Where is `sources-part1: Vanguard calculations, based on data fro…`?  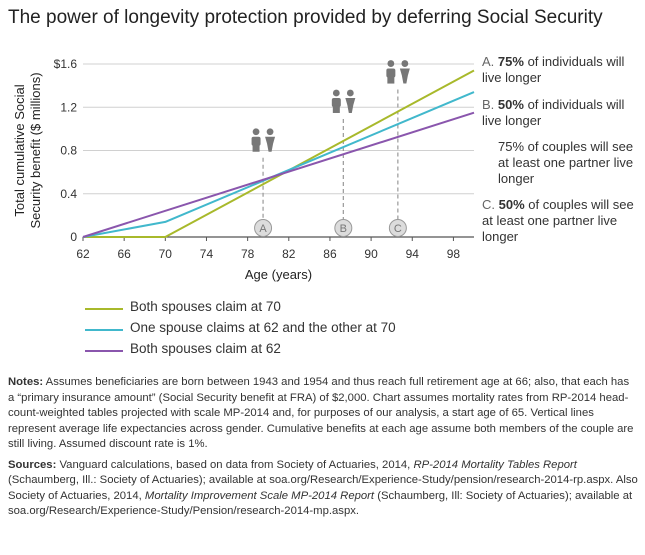 sources-part1: Vanguard calculations, based on data fro… is located at coordinates (235, 464).